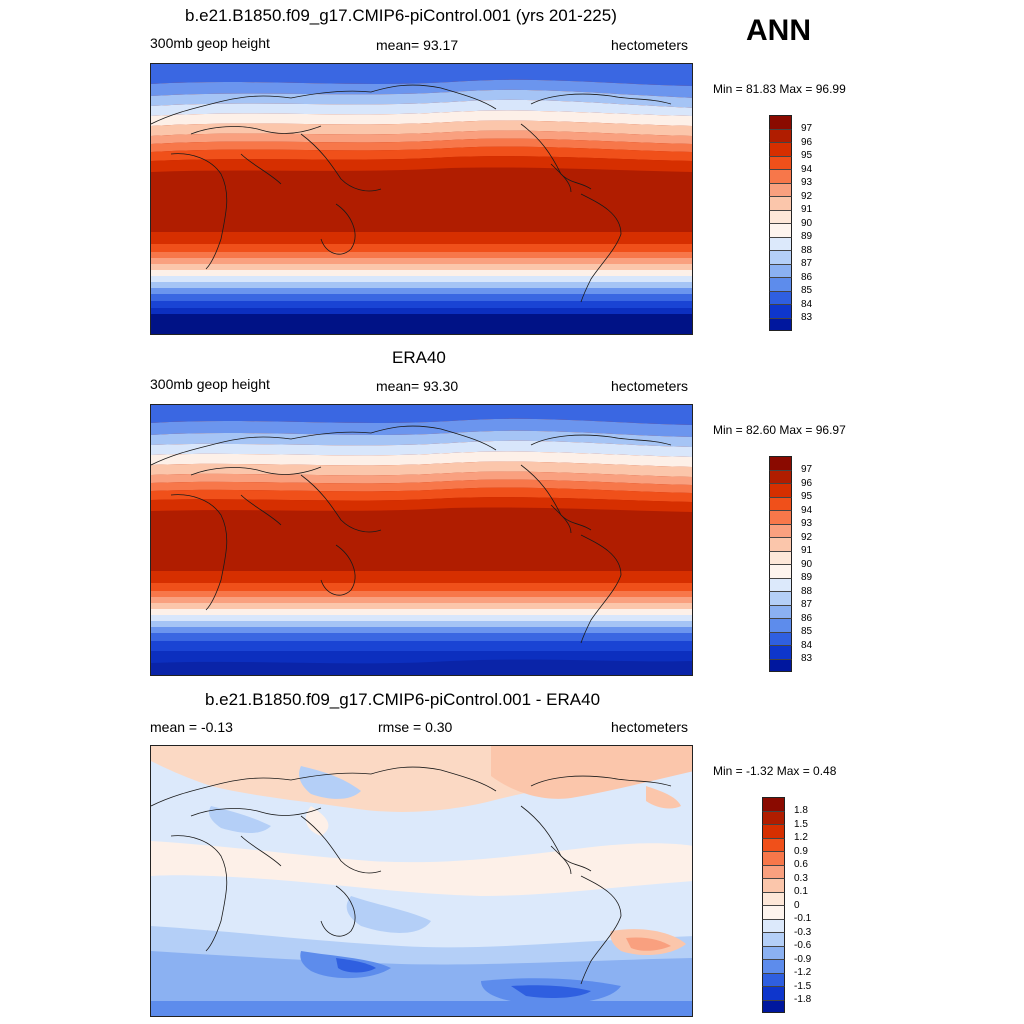 The width and height of the screenshot is (1024, 1024). I want to click on panel-2-colorbar-label: 85, so click(807, 631).